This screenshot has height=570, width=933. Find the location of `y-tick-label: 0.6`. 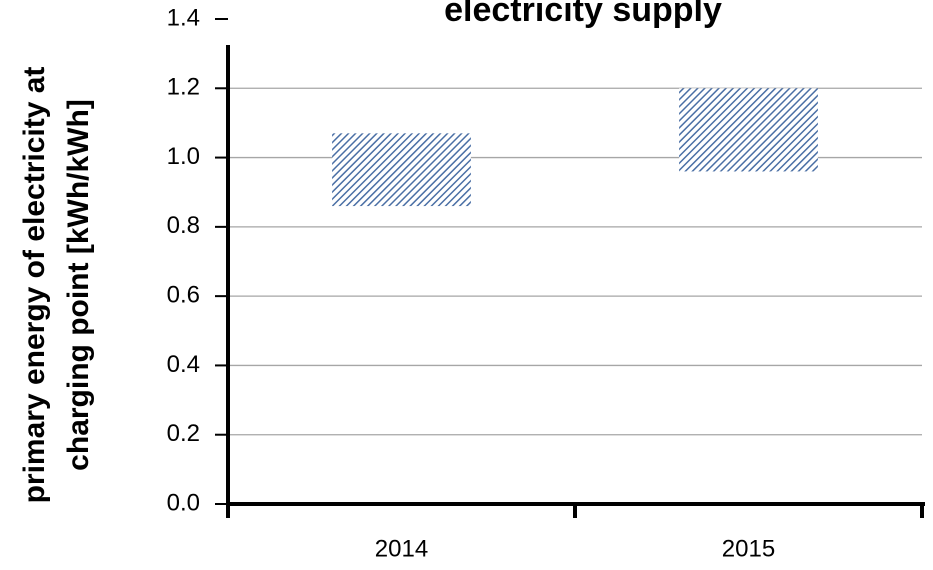

y-tick-label: 0.6 is located at coordinates (183, 294).